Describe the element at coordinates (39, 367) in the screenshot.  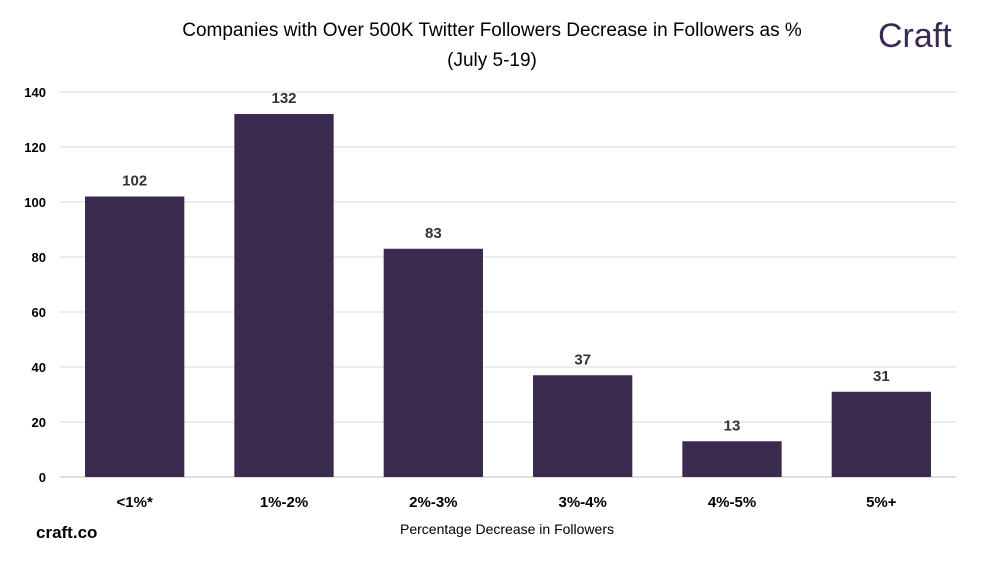
I see `y-tick-label: 40` at that location.